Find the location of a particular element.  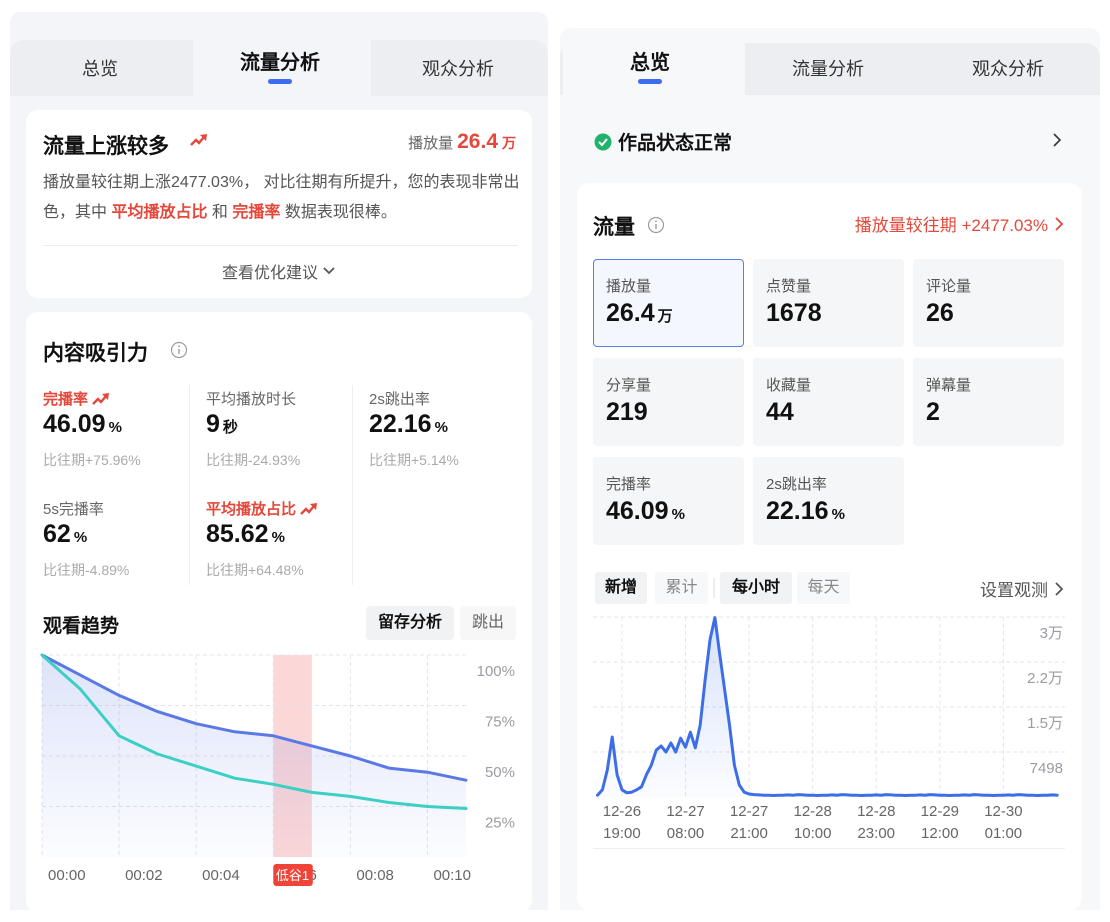

value: 46.09 is located at coordinates (74, 424).